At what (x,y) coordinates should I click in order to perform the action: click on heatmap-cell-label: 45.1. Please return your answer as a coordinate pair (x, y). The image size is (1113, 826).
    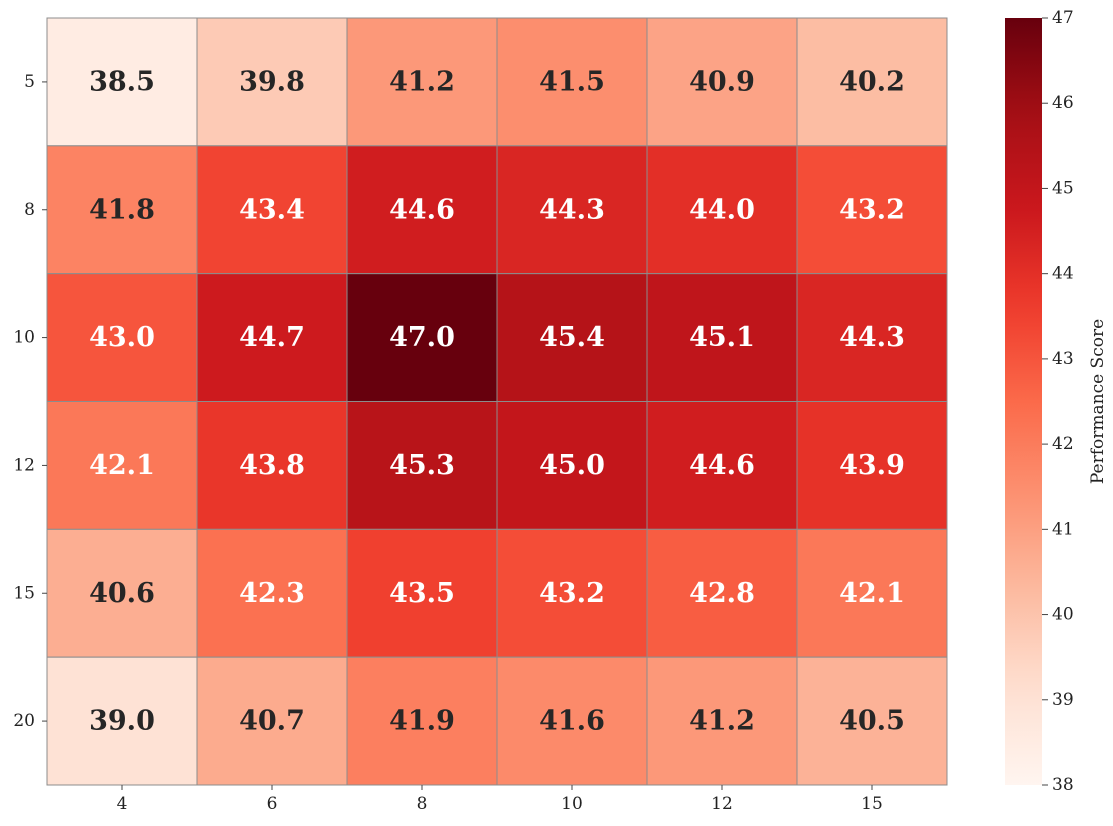
    Looking at the image, I should click on (722, 337).